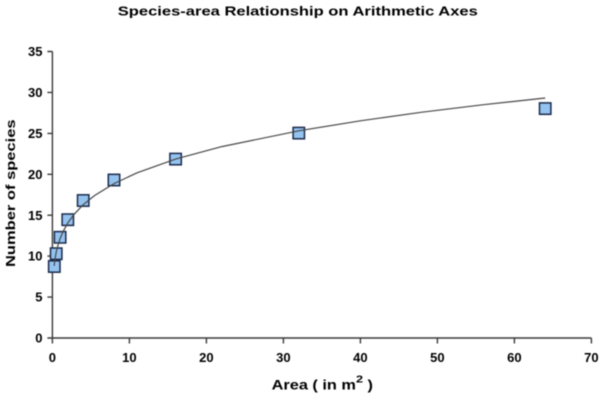  Describe the element at coordinates (322, 384) in the screenshot. I see `svg-text: Area ( in m2 )` at that location.